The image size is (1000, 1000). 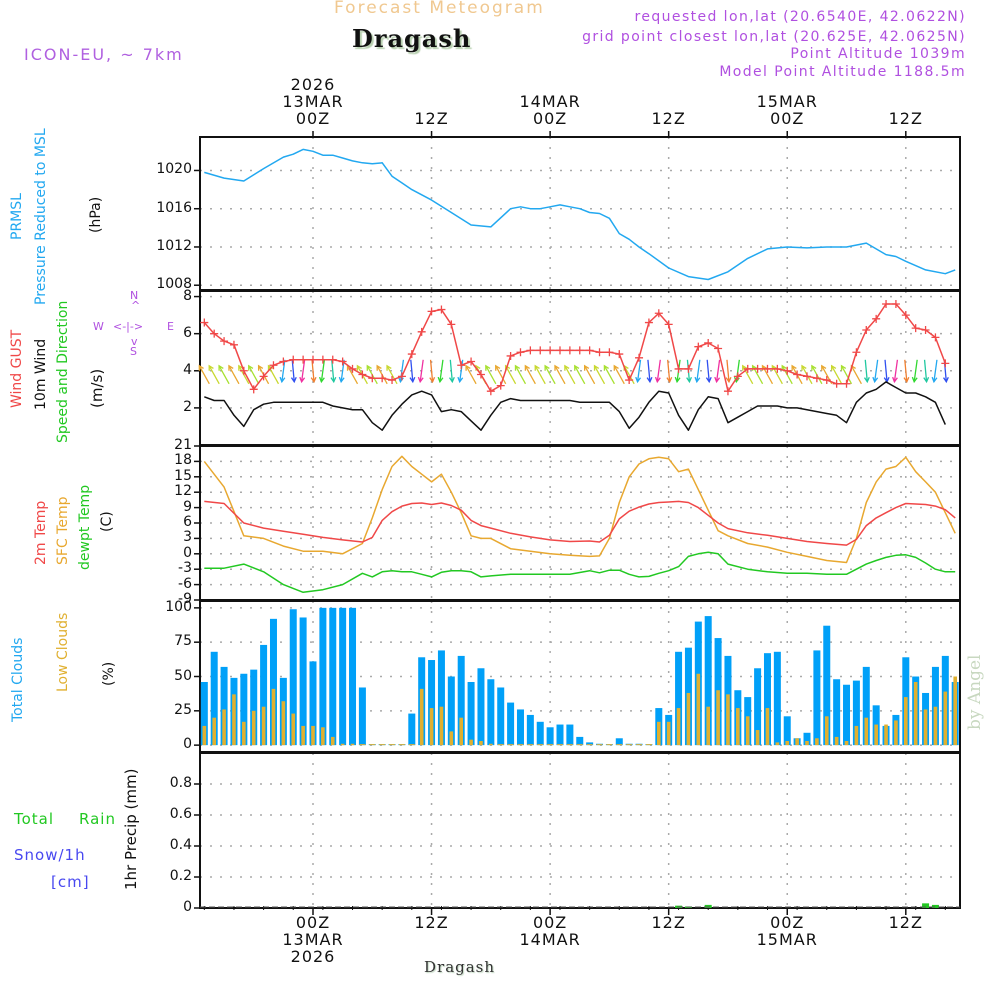 What do you see at coordinates (174, 245) in the screenshot?
I see `y-tick-label: 1012` at bounding box center [174, 245].